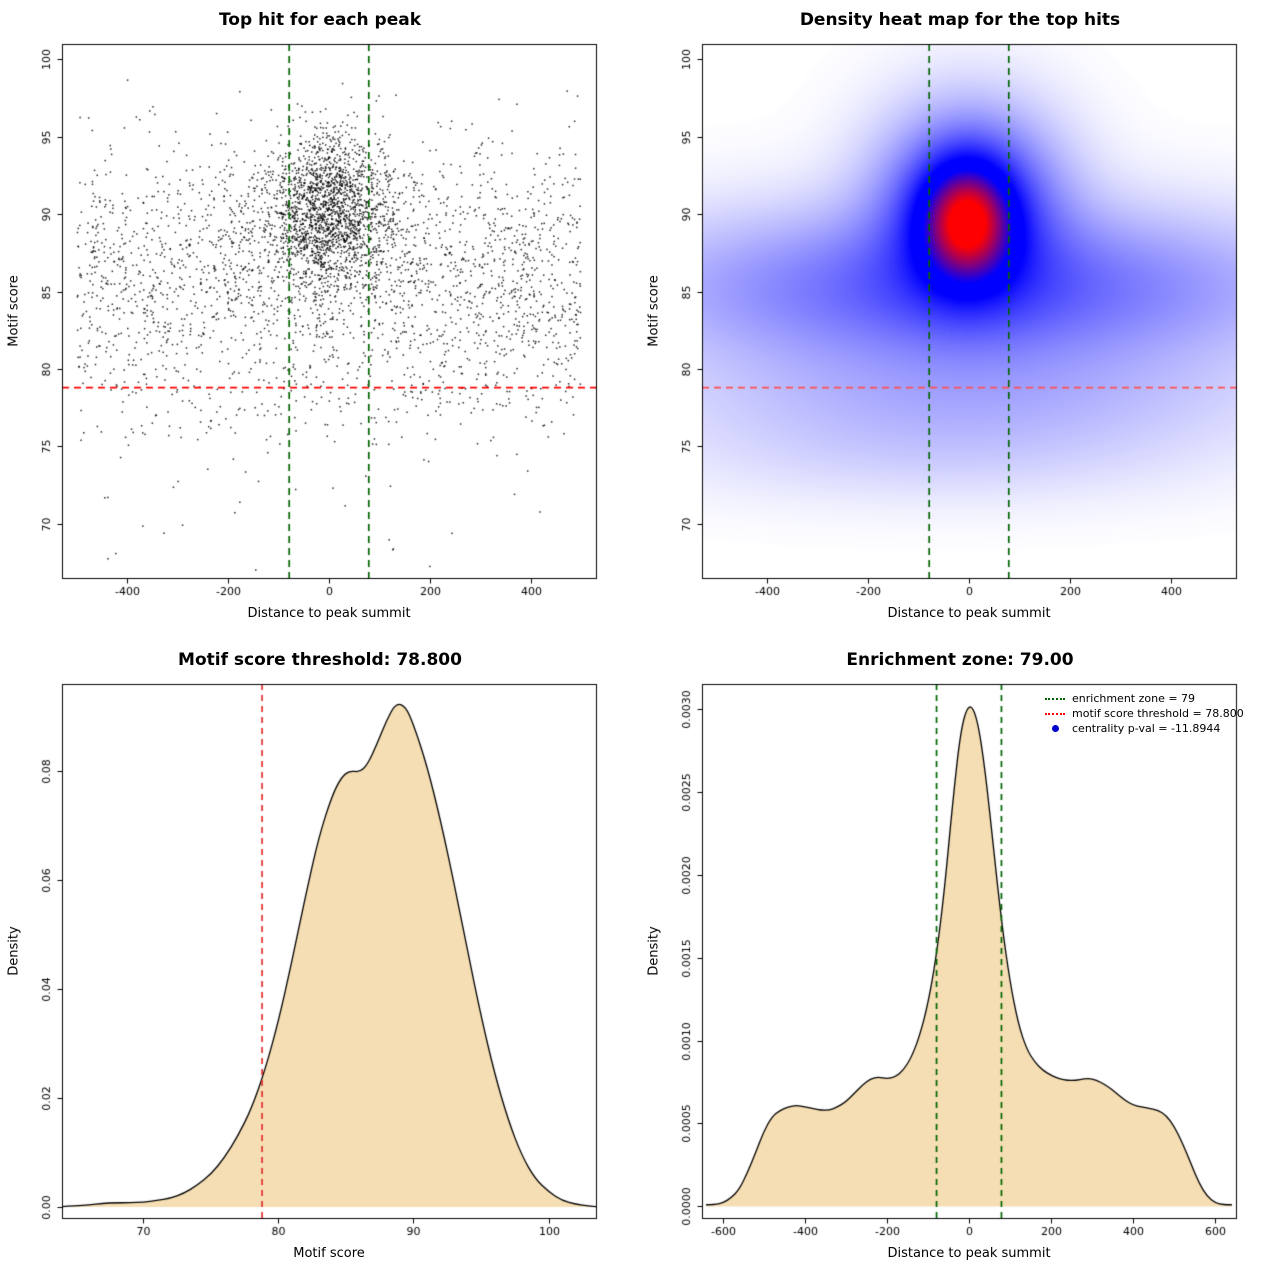 The height and width of the screenshot is (1280, 1280). I want to click on legend-label: motif score threshold = 78.800, so click(1158, 713).